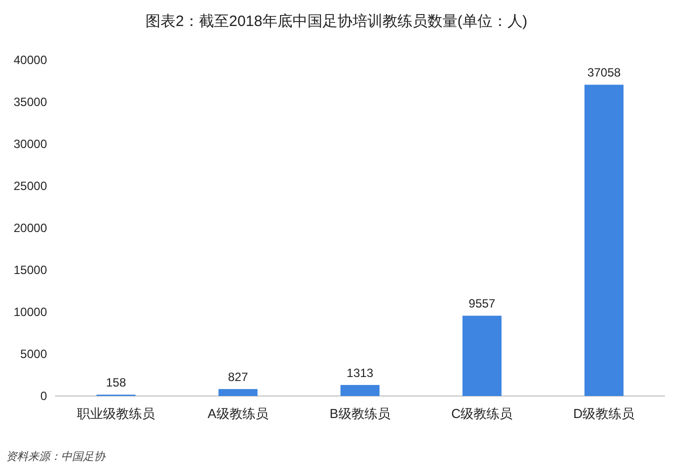 The height and width of the screenshot is (475, 673). Describe the element at coordinates (337, 21) in the screenshot. I see `chart-title: 图表2：截至2018年底中国足协培训教练员数量(单位：人)` at that location.